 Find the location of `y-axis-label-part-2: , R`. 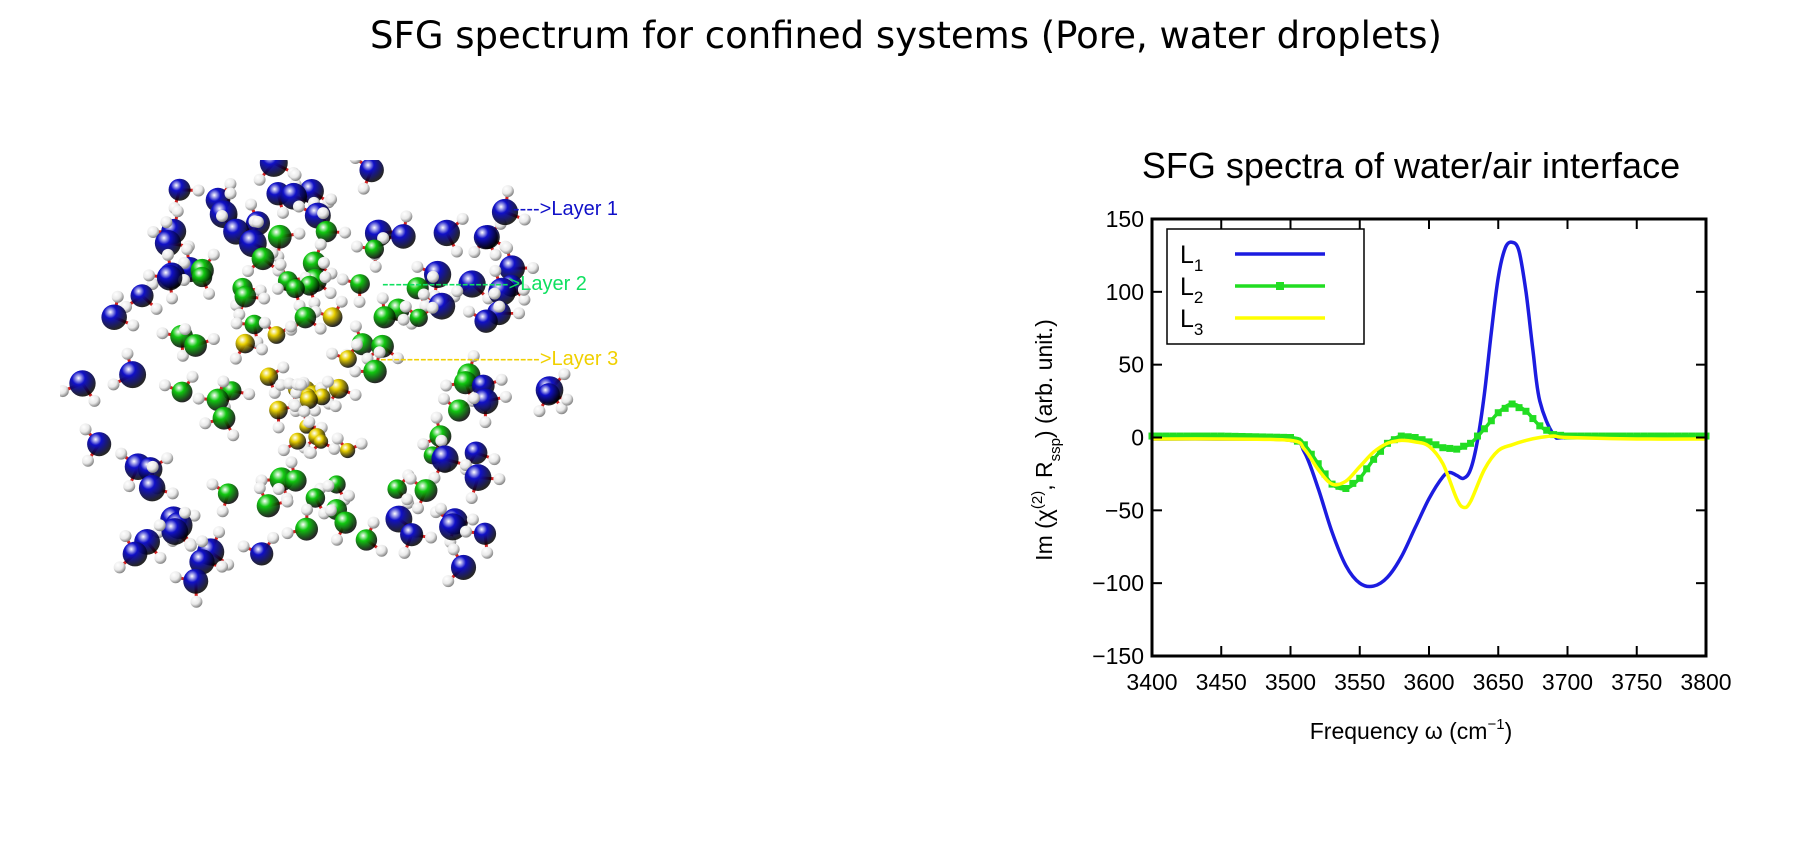

y-axis-label-part-2: , R is located at coordinates (1044, 475).